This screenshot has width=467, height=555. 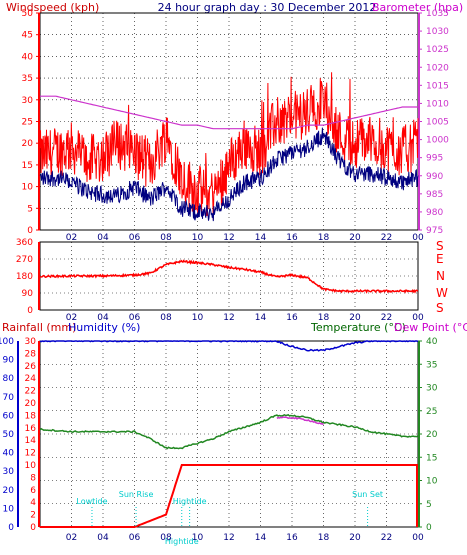 I want to click on rain-ytick-label: 6, so click(x=33, y=491).